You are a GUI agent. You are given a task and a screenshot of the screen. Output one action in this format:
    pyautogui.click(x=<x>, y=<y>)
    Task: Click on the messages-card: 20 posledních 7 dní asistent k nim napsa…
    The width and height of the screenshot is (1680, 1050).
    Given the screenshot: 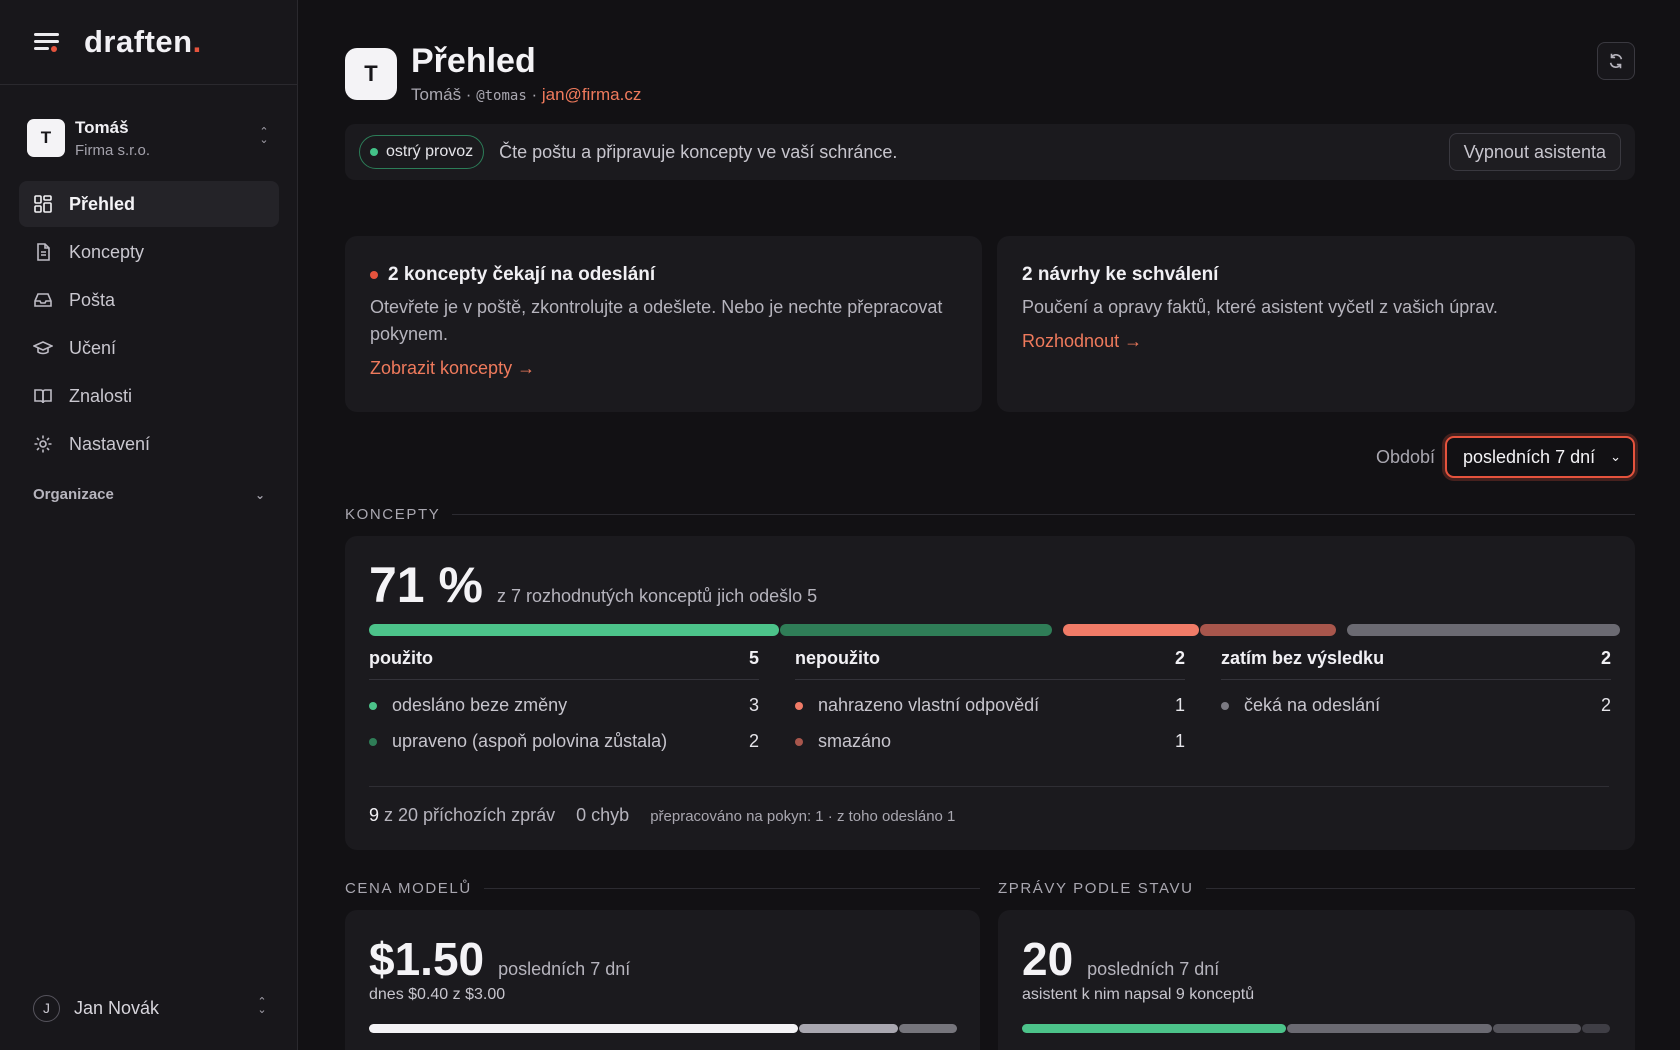 What is the action you would take?
    pyautogui.click(x=1316, y=980)
    